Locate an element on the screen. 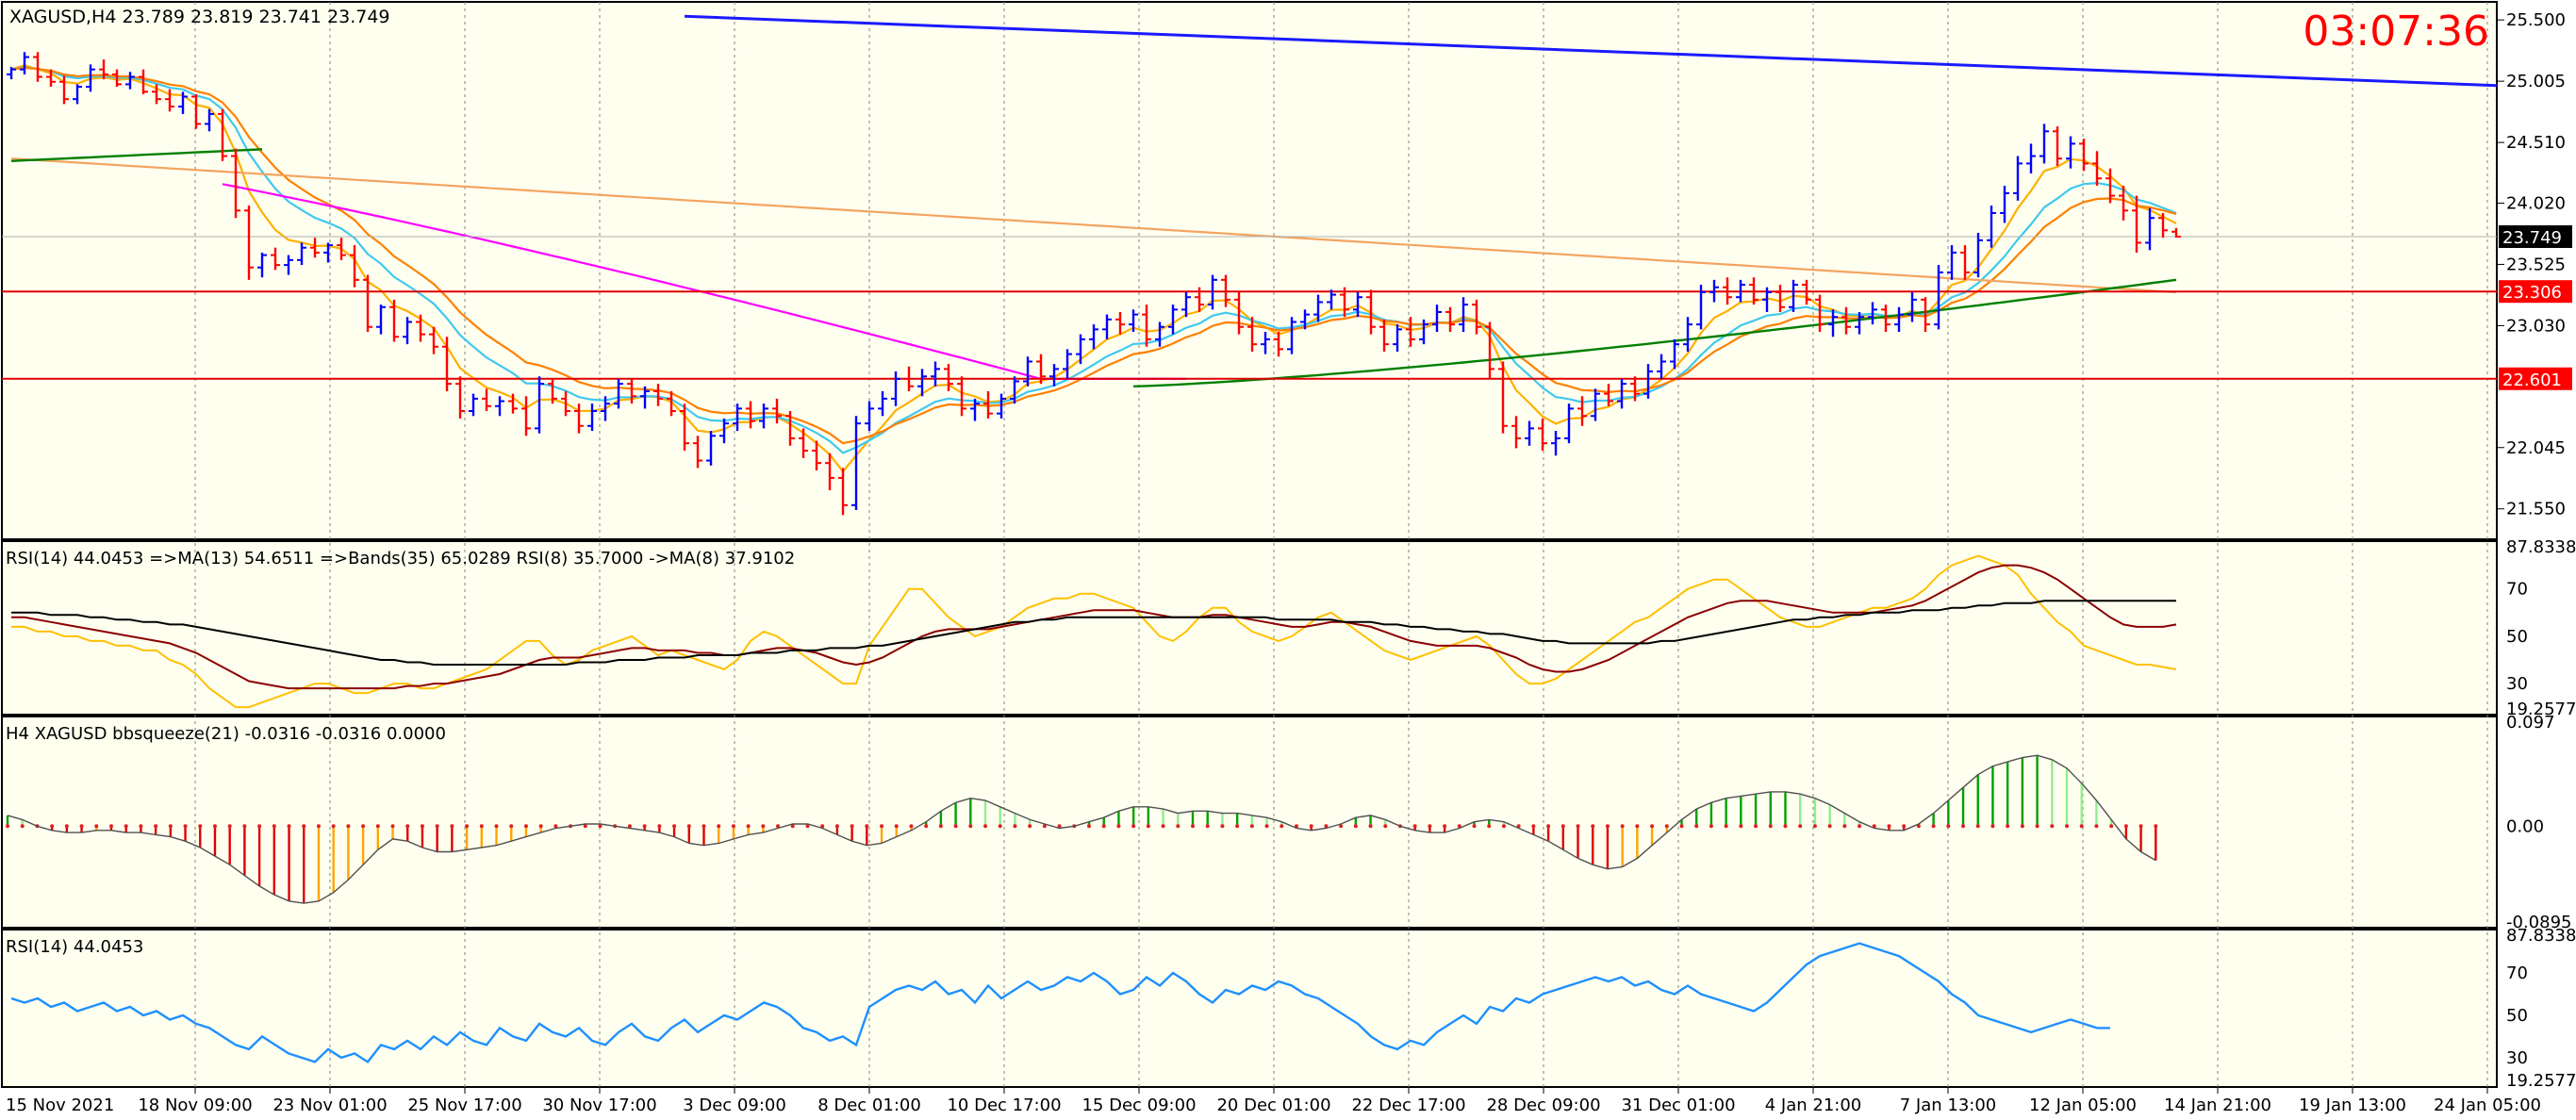  time-tick-label: 28 Dec 09:00 is located at coordinates (1543, 1105).